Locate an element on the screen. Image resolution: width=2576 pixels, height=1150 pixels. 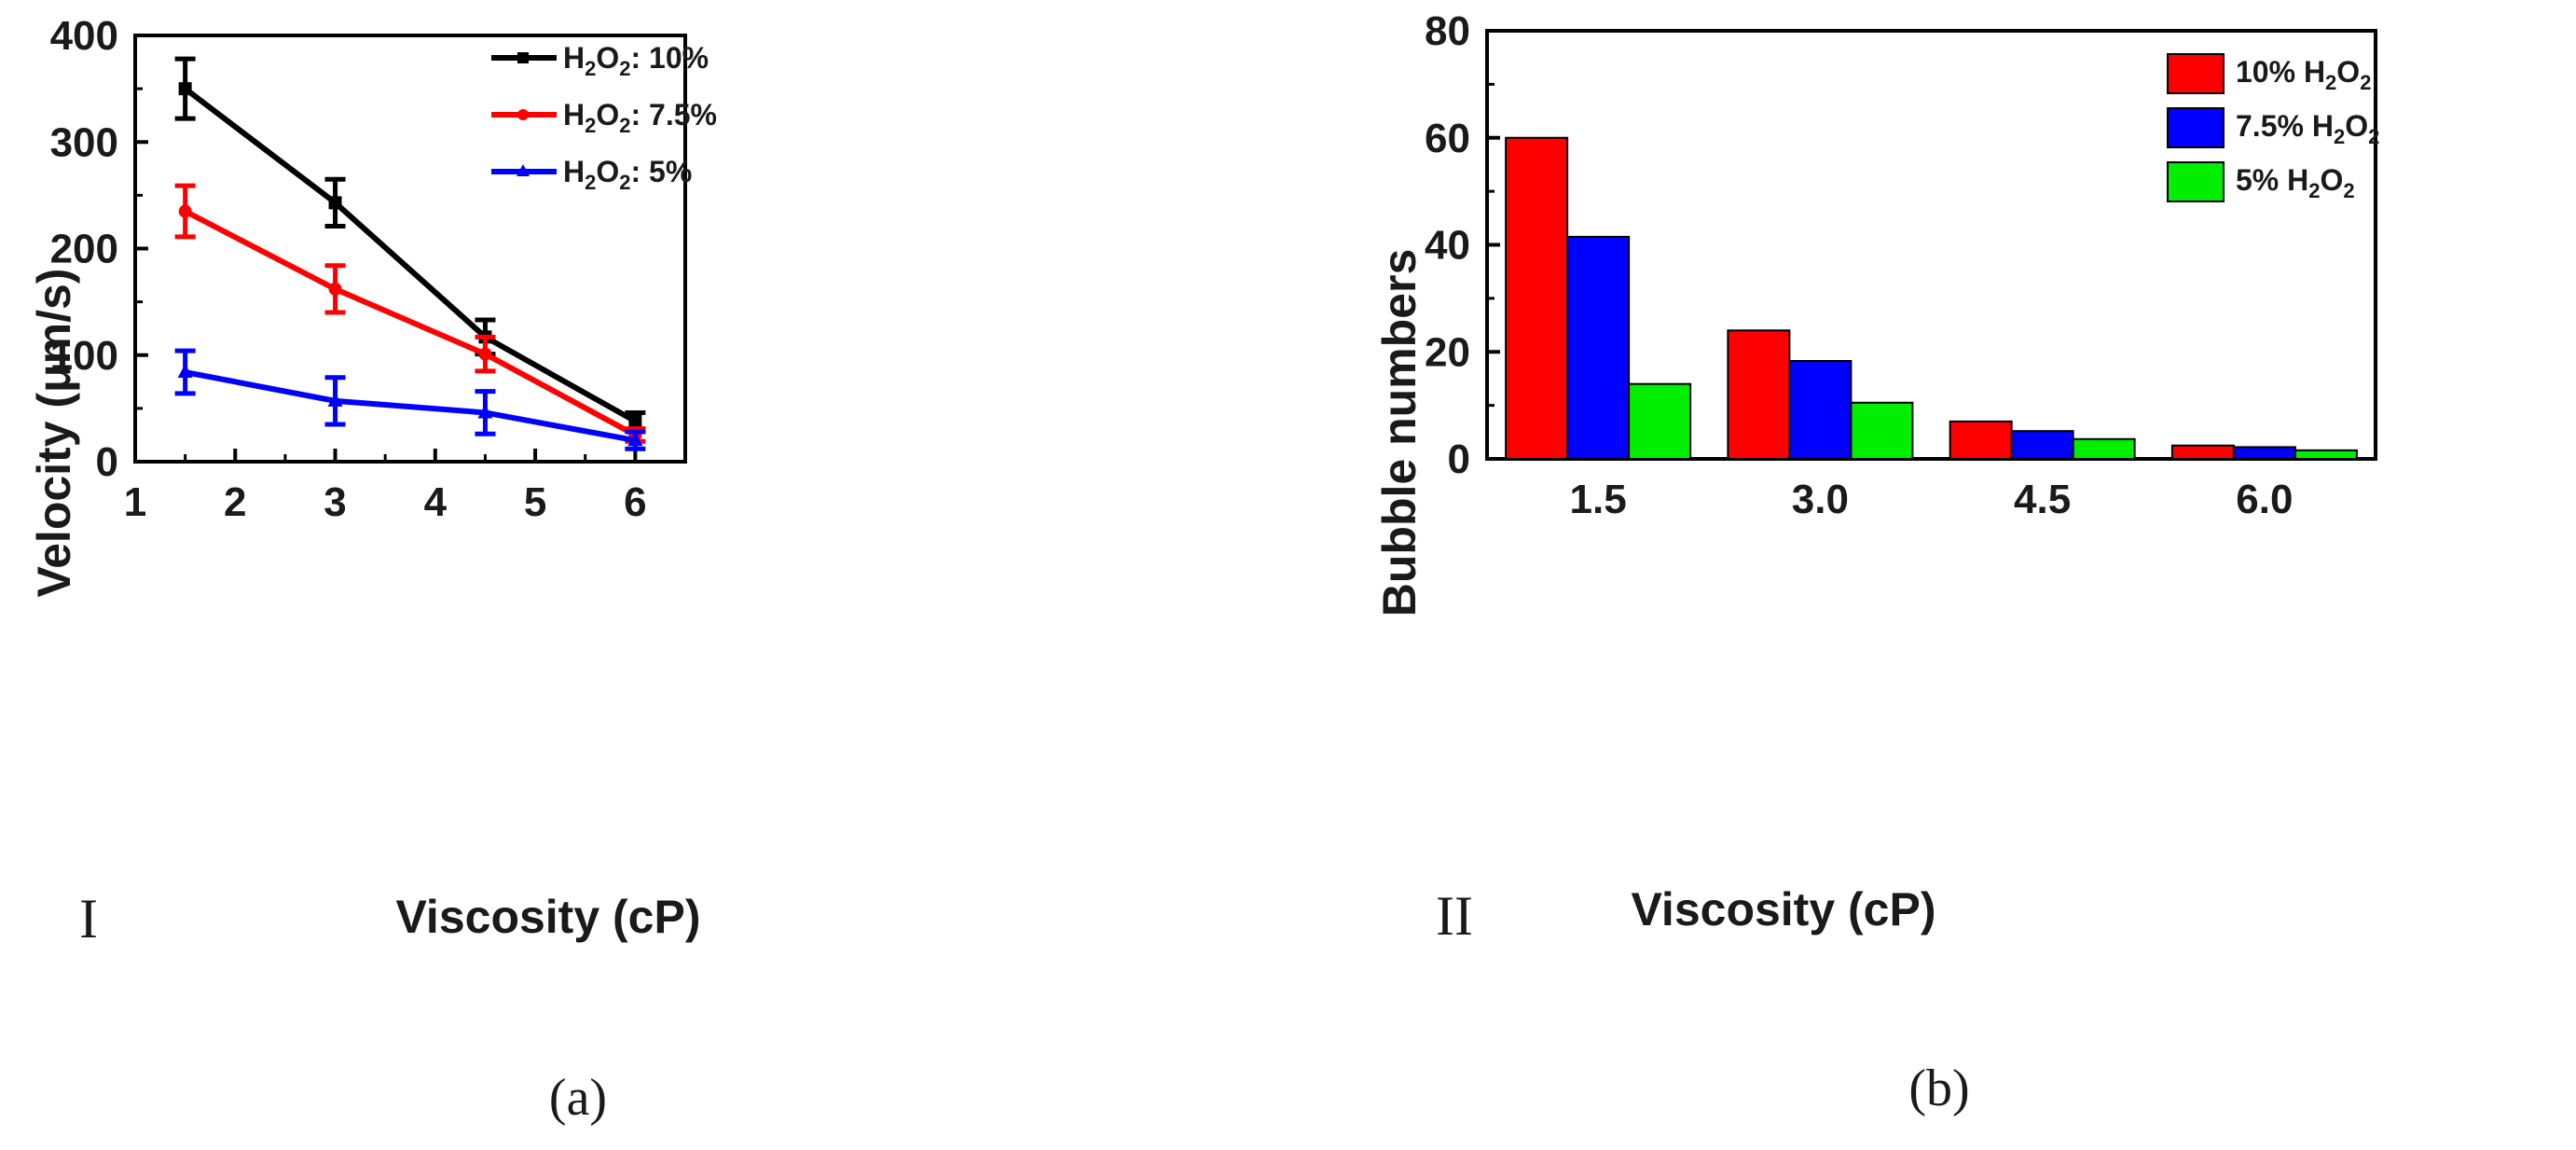
panel-a-numeral: I is located at coordinates (88, 918).